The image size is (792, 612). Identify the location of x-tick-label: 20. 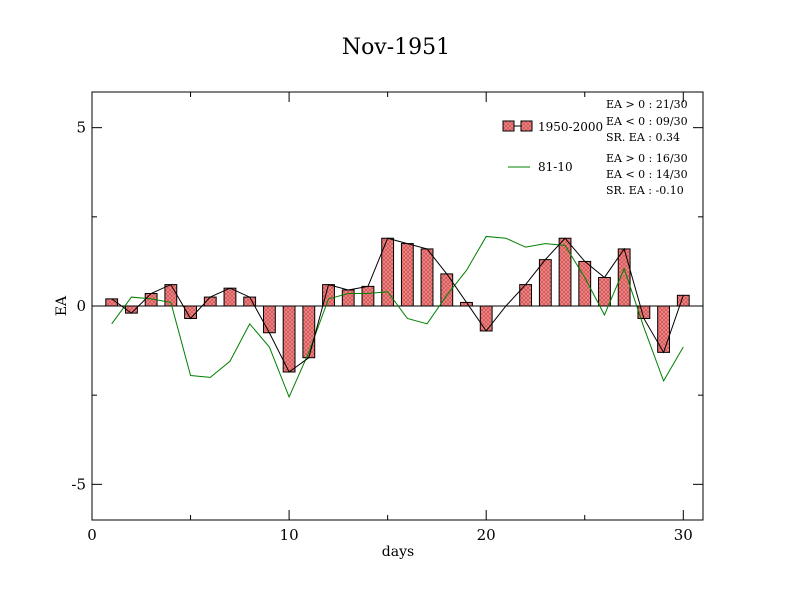
(486, 535).